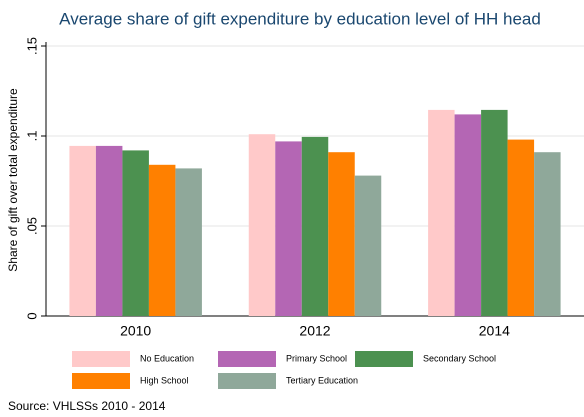  What do you see at coordinates (31, 46) in the screenshot?
I see `y-tick-label: .15` at bounding box center [31, 46].